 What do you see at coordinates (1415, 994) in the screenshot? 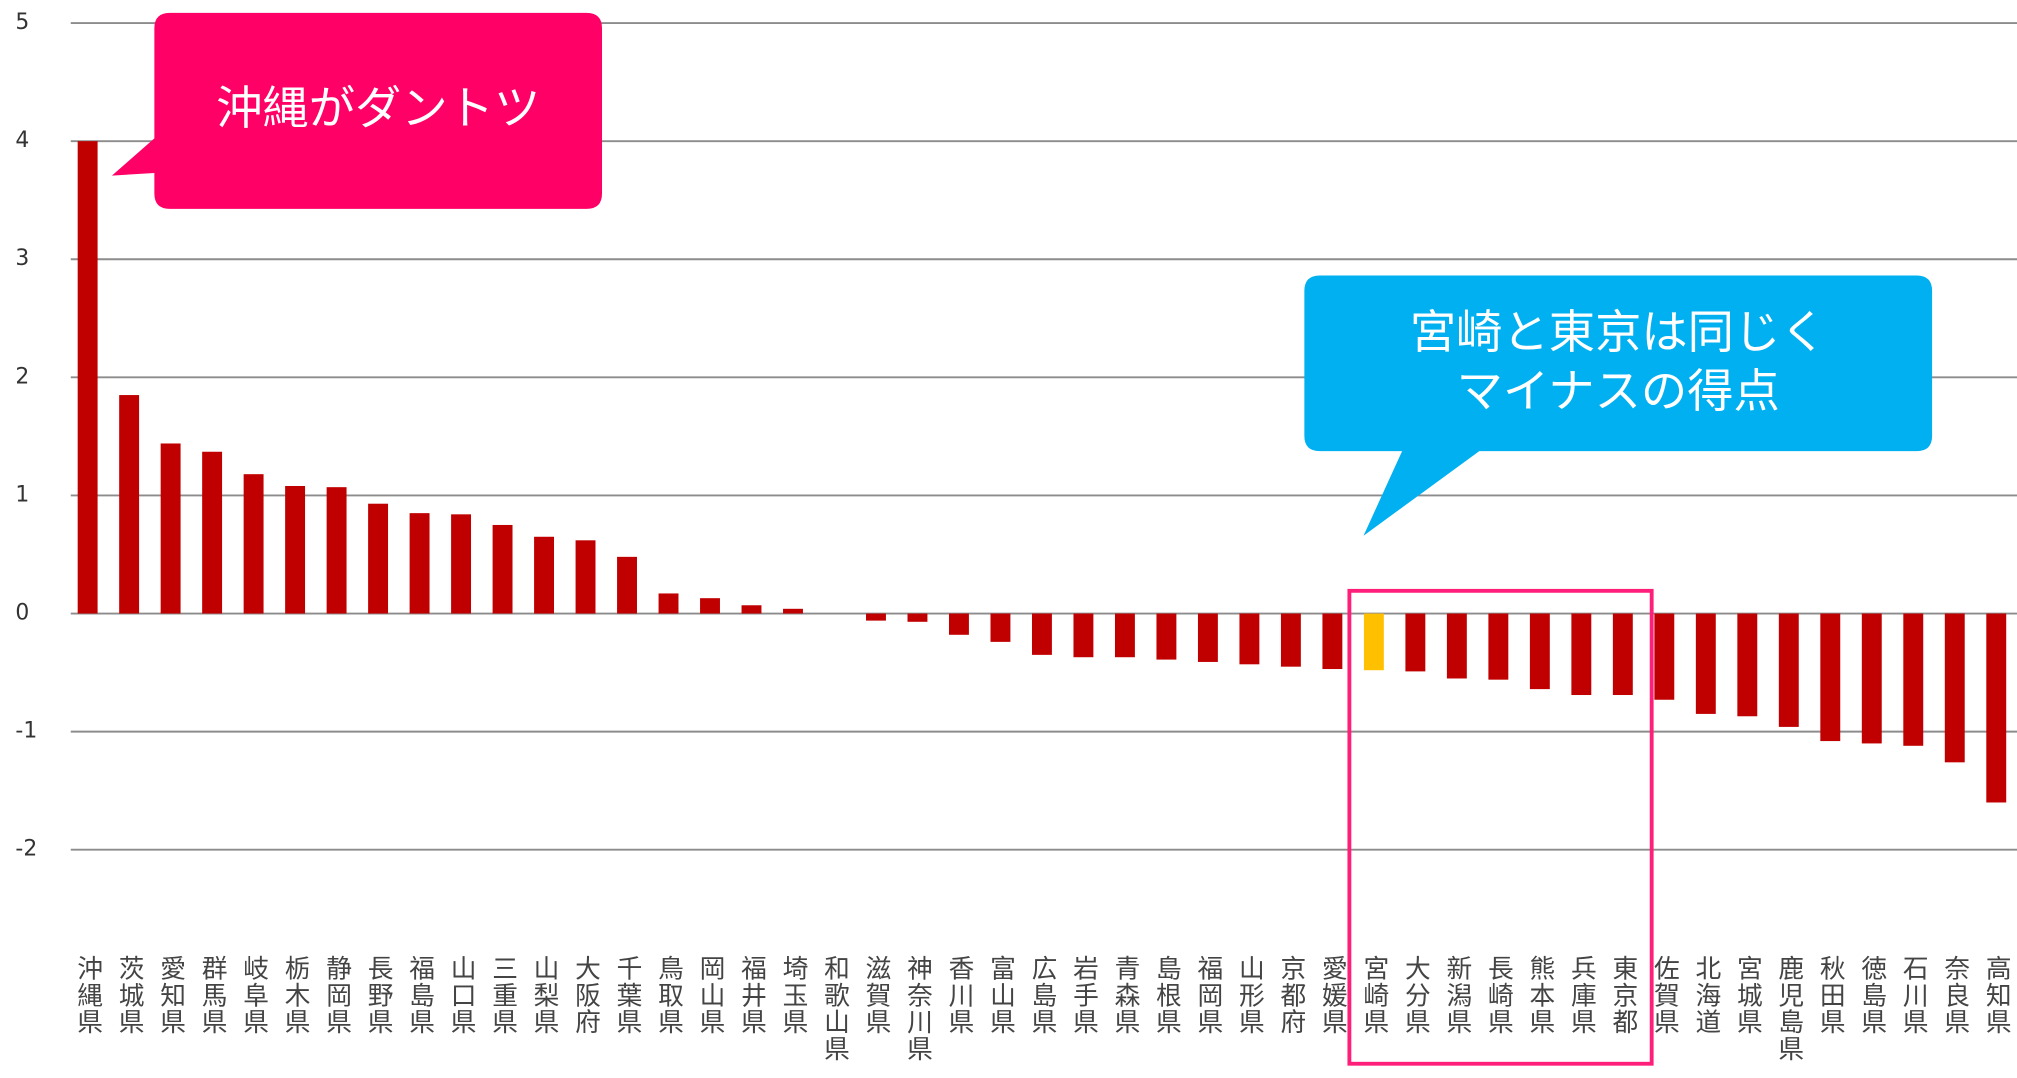
I see `x-tick-label: 大分県` at bounding box center [1415, 994].